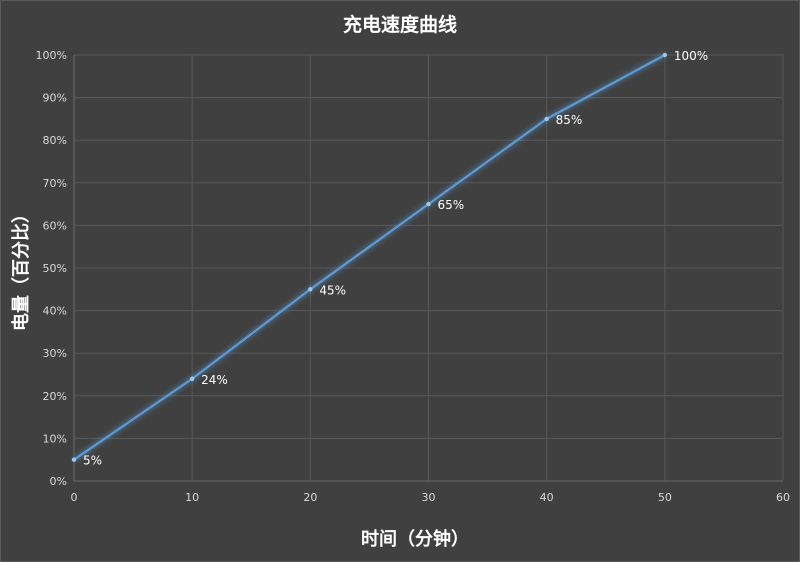  Describe the element at coordinates (332, 290) in the screenshot. I see `data-label: 45%` at that location.